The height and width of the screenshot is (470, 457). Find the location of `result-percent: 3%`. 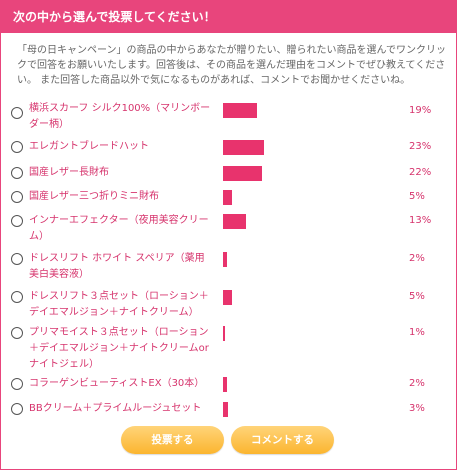

result-percent: 3% is located at coordinates (417, 408).